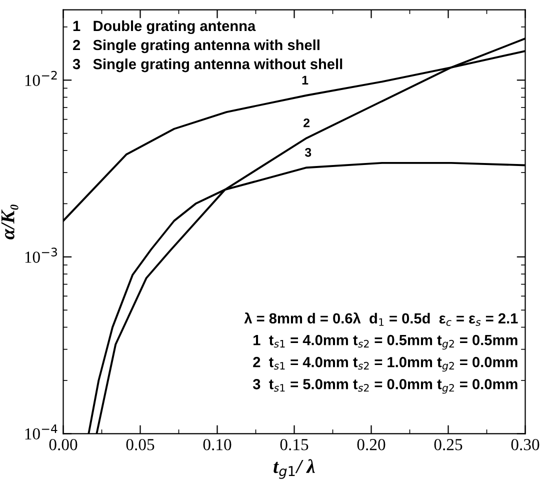 This screenshot has height=490, width=550. What do you see at coordinates (41, 255) in the screenshot?
I see `y-tick-label: 10$^{−3}$` at bounding box center [41, 255].